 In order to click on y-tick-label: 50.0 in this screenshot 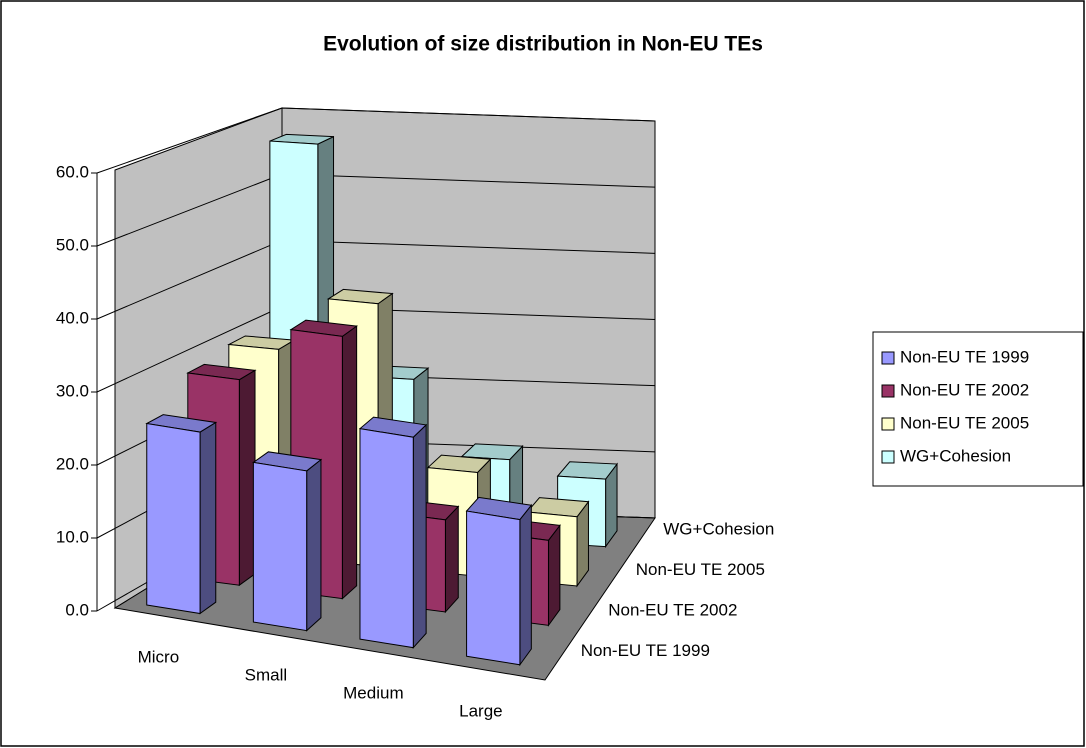, I will do `click(72, 244)`.